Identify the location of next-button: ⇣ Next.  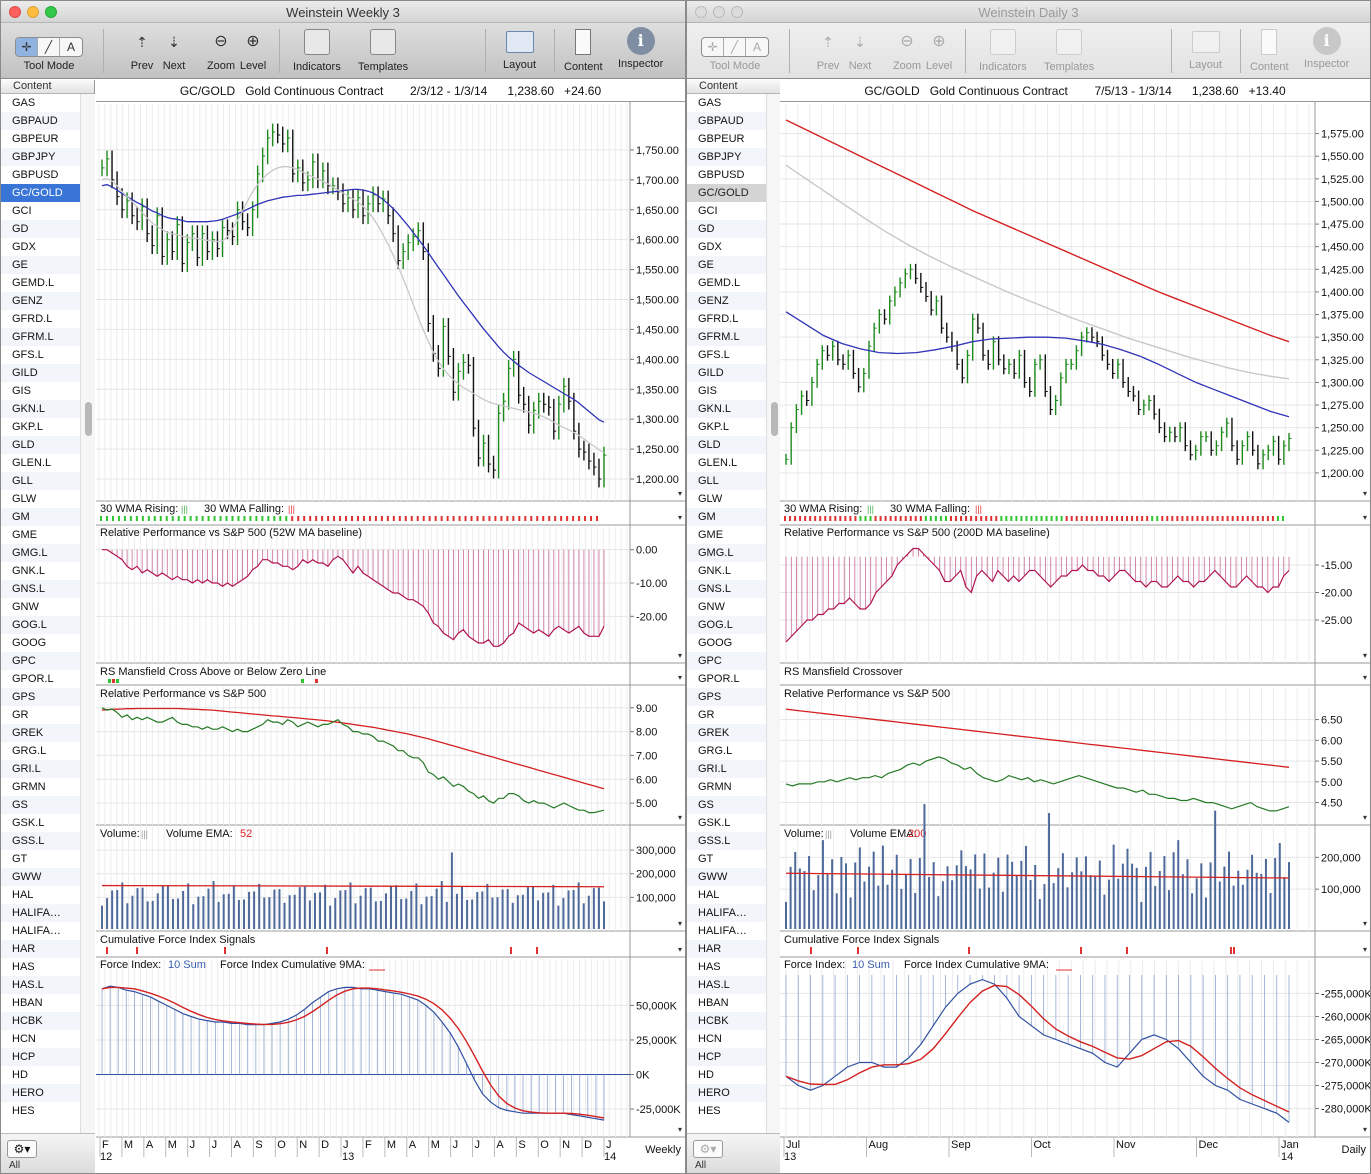
(174, 49).